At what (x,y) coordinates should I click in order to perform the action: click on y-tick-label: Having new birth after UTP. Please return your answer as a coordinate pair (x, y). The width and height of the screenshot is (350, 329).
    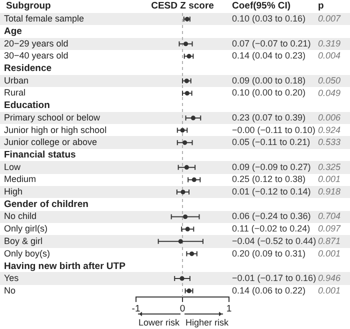
    Looking at the image, I should click on (65, 266).